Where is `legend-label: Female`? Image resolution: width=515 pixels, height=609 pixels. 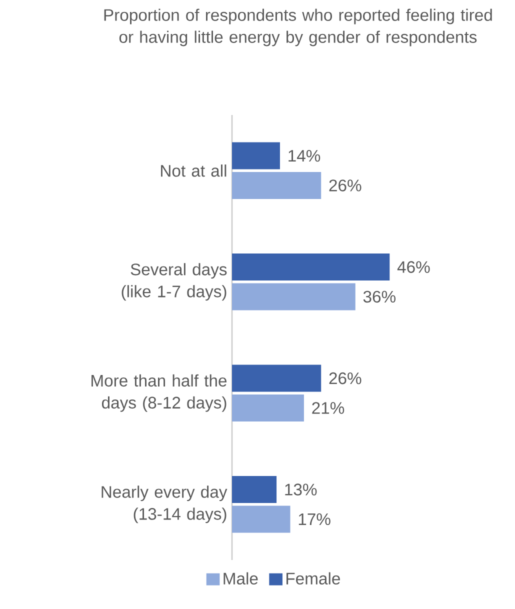 legend-label: Female is located at coordinates (313, 578).